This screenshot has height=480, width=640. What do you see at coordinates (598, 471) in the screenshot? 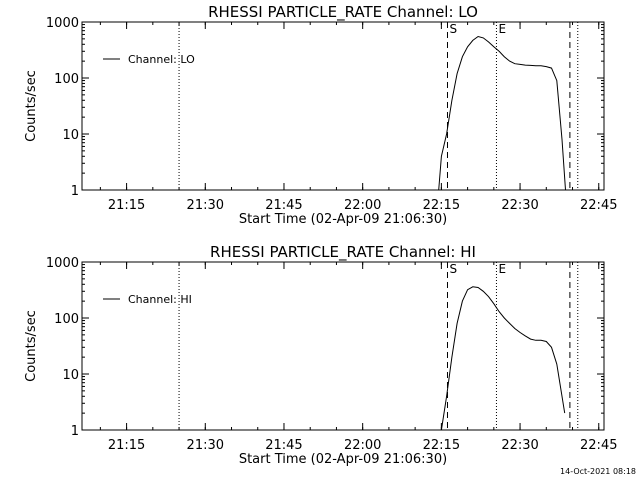
I see `render-timestamp: 14-Oct-2021 08:18` at bounding box center [598, 471].